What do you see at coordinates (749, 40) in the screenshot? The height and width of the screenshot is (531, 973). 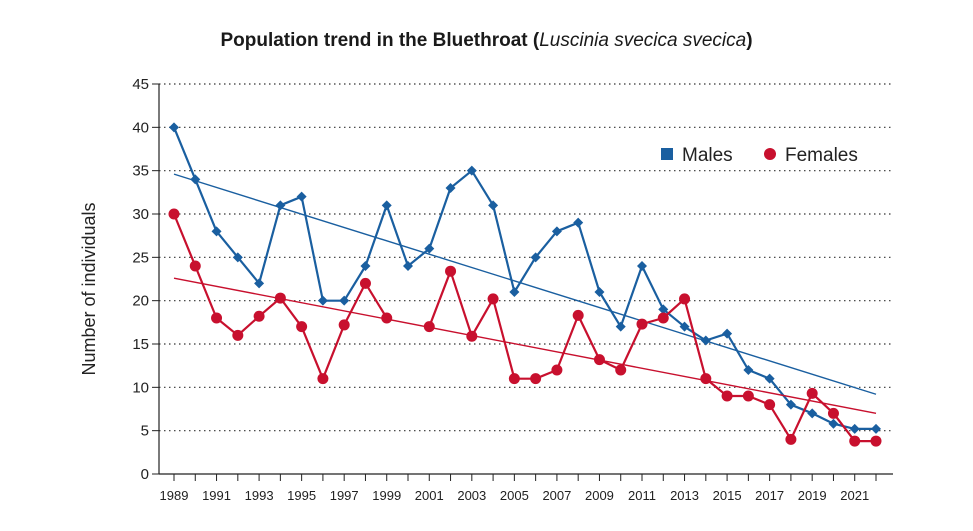 I see `chart-title-end: )` at bounding box center [749, 40].